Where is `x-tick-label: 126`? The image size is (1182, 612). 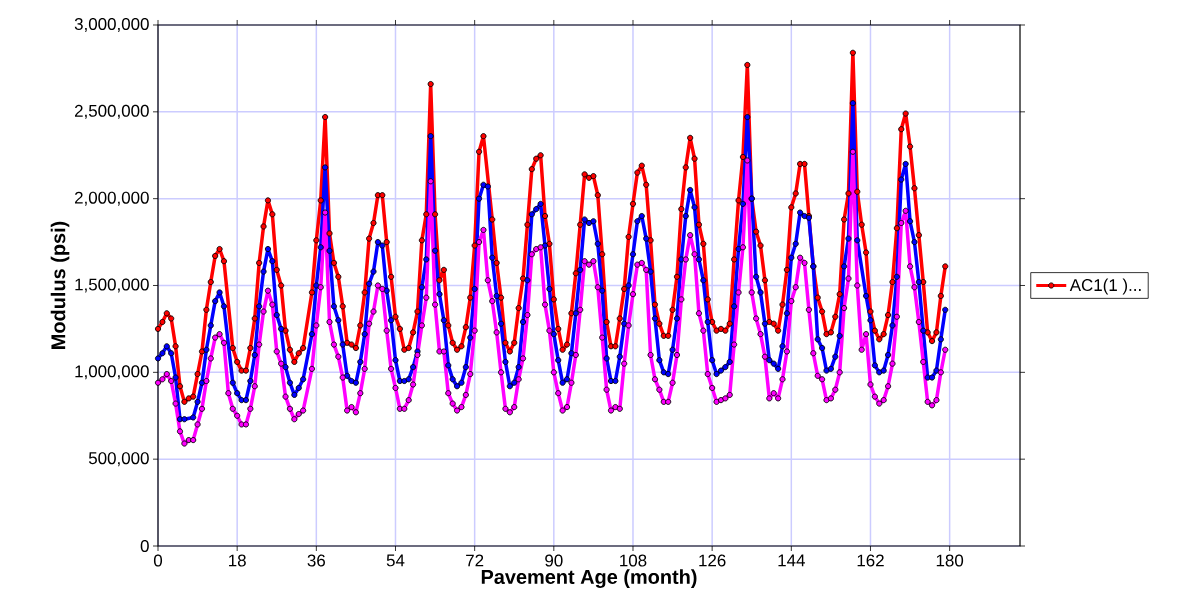 x-tick-label: 126 is located at coordinates (712, 560).